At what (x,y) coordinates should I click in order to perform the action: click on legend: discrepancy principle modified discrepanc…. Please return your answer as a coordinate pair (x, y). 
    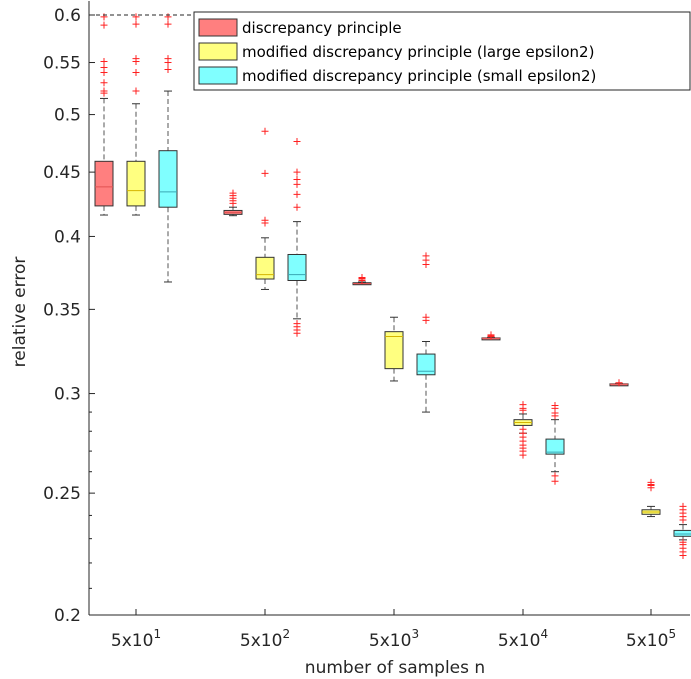
    Looking at the image, I should click on (442, 51).